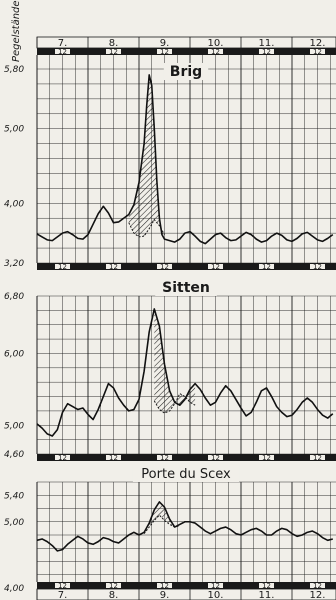 The width and height of the screenshot is (336, 600). I want to click on y-tick-label: 5,80, so click(14, 70).